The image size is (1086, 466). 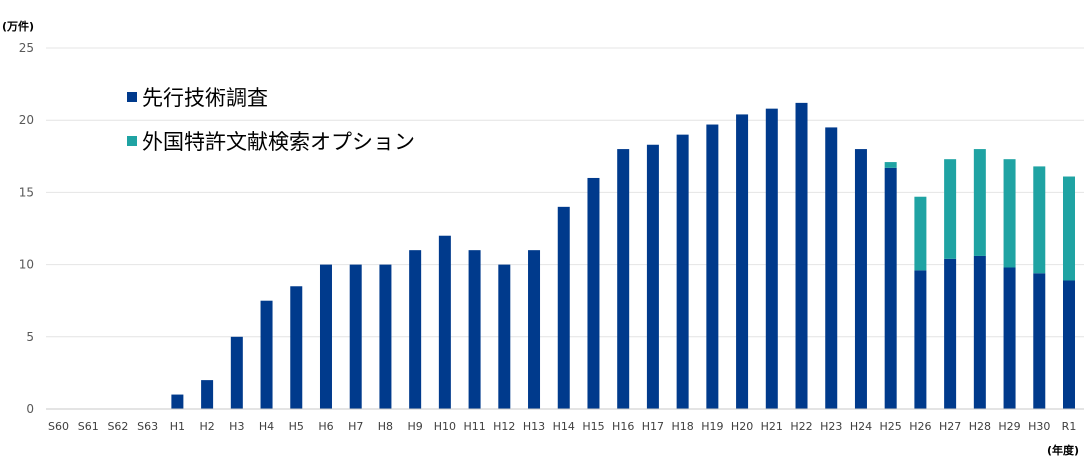 What do you see at coordinates (1009, 426) in the screenshot?
I see `x-tick-label: H29` at bounding box center [1009, 426].